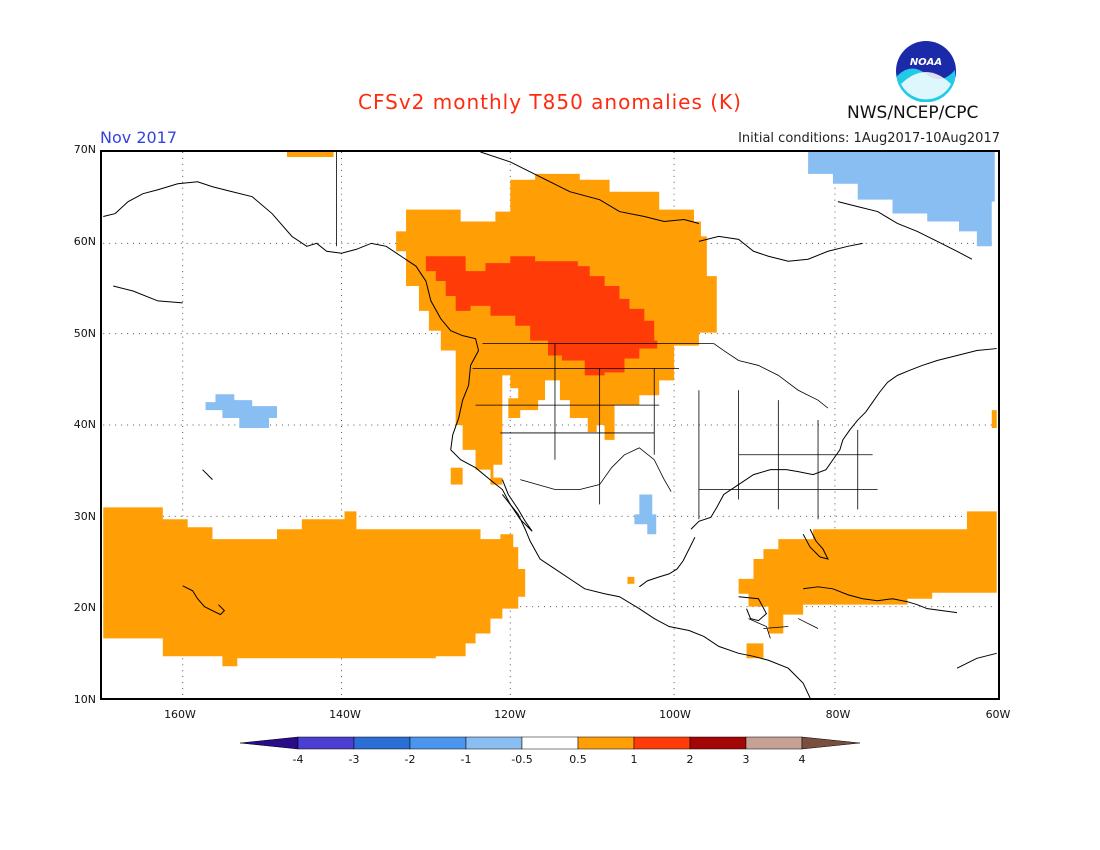  Describe the element at coordinates (84, 607) in the screenshot. I see `lat-label: 20N` at that location.